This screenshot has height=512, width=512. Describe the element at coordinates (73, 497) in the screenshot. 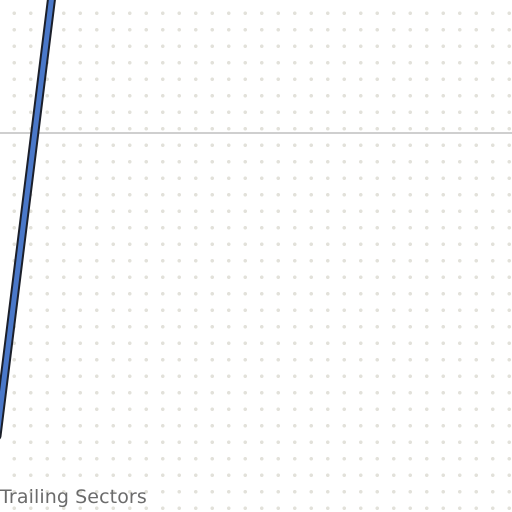

I see `sector-label: Trailing Sectors` at that location.